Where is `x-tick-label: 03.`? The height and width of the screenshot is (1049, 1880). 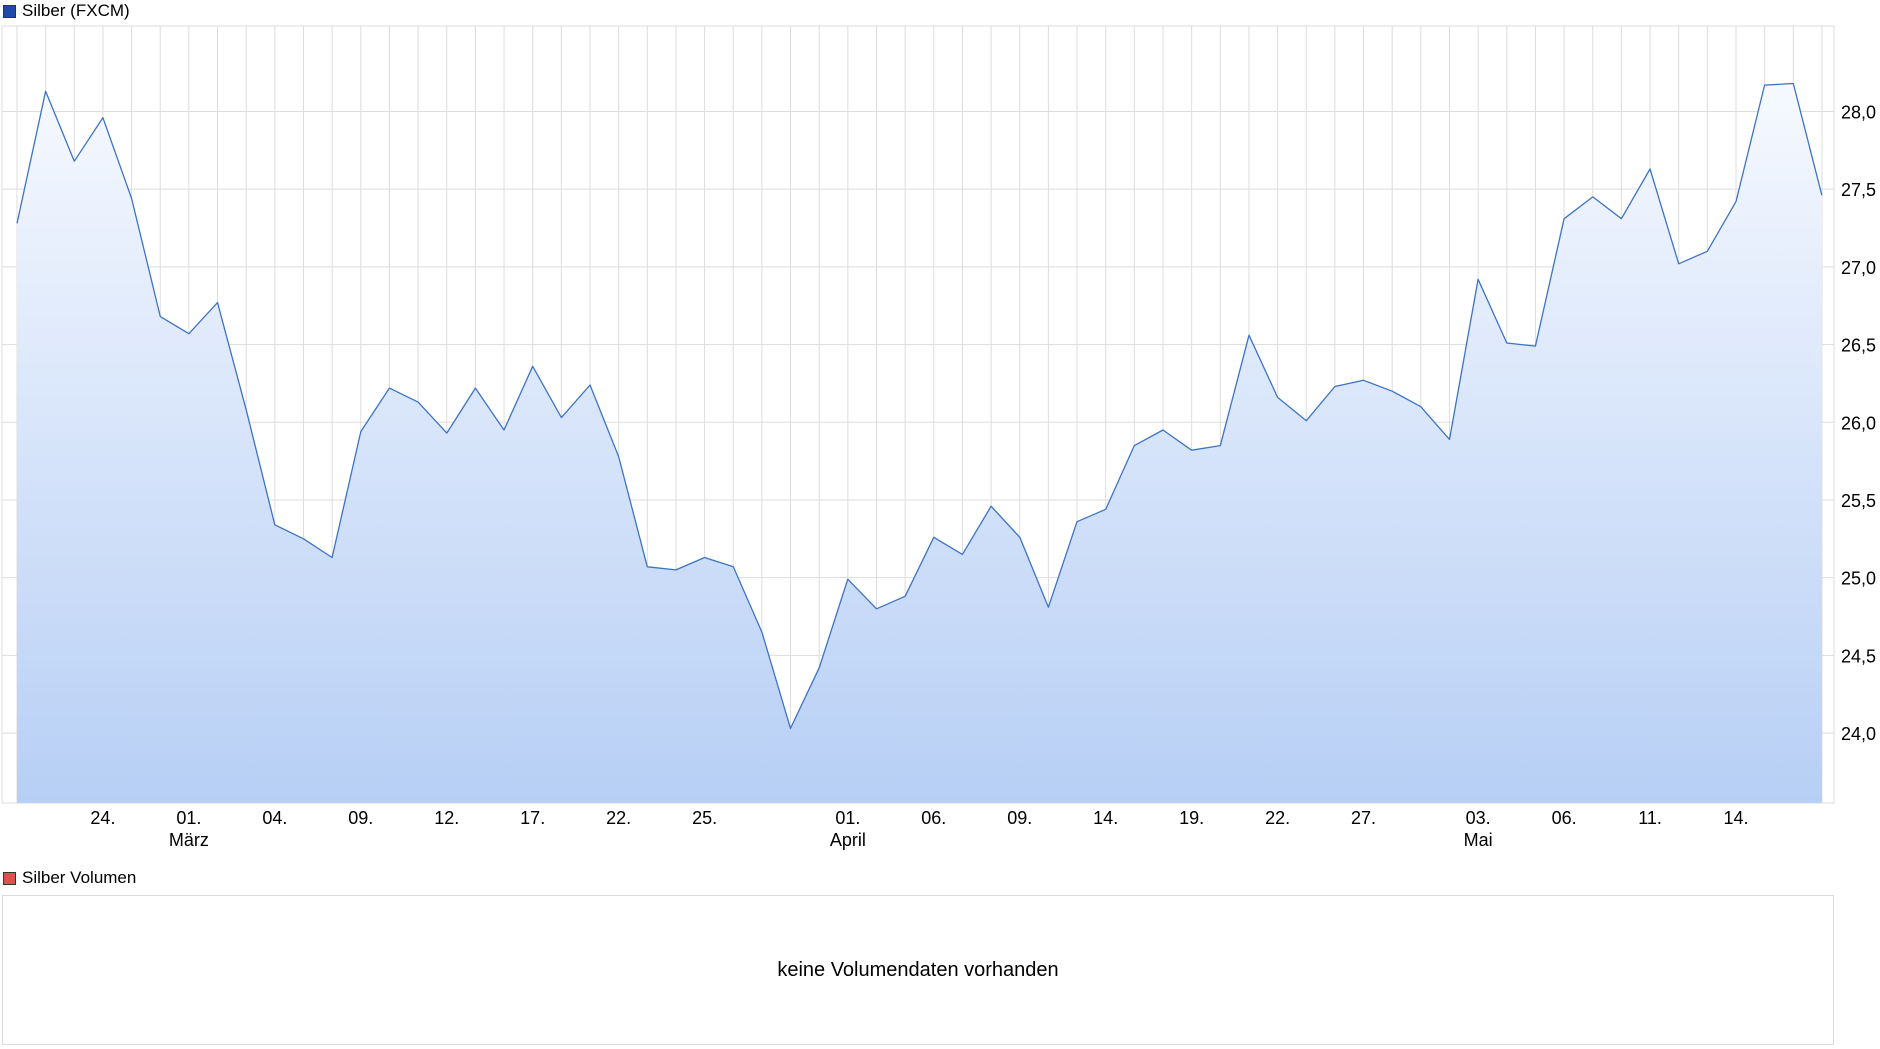
x-tick-label: 03. is located at coordinates (1478, 818).